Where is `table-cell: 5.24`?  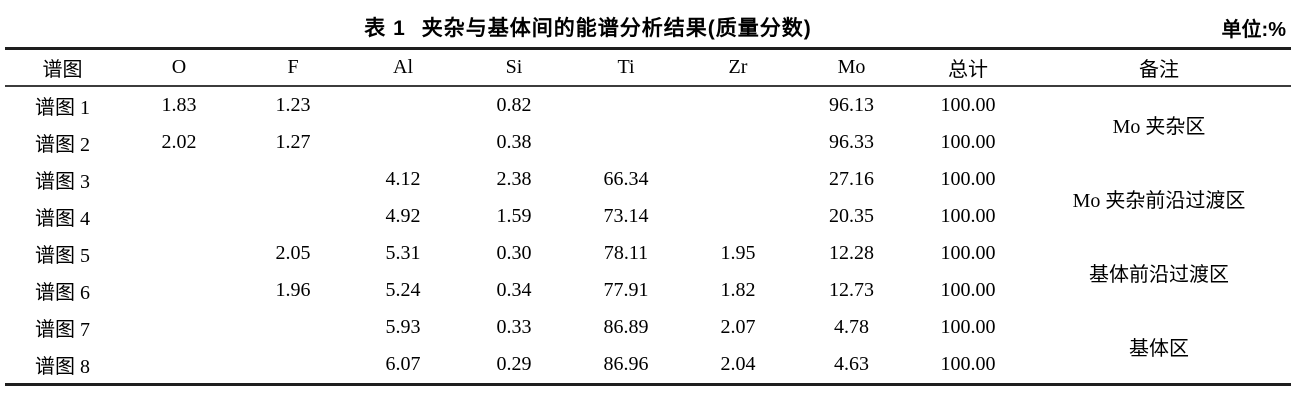 table-cell: 5.24 is located at coordinates (403, 290).